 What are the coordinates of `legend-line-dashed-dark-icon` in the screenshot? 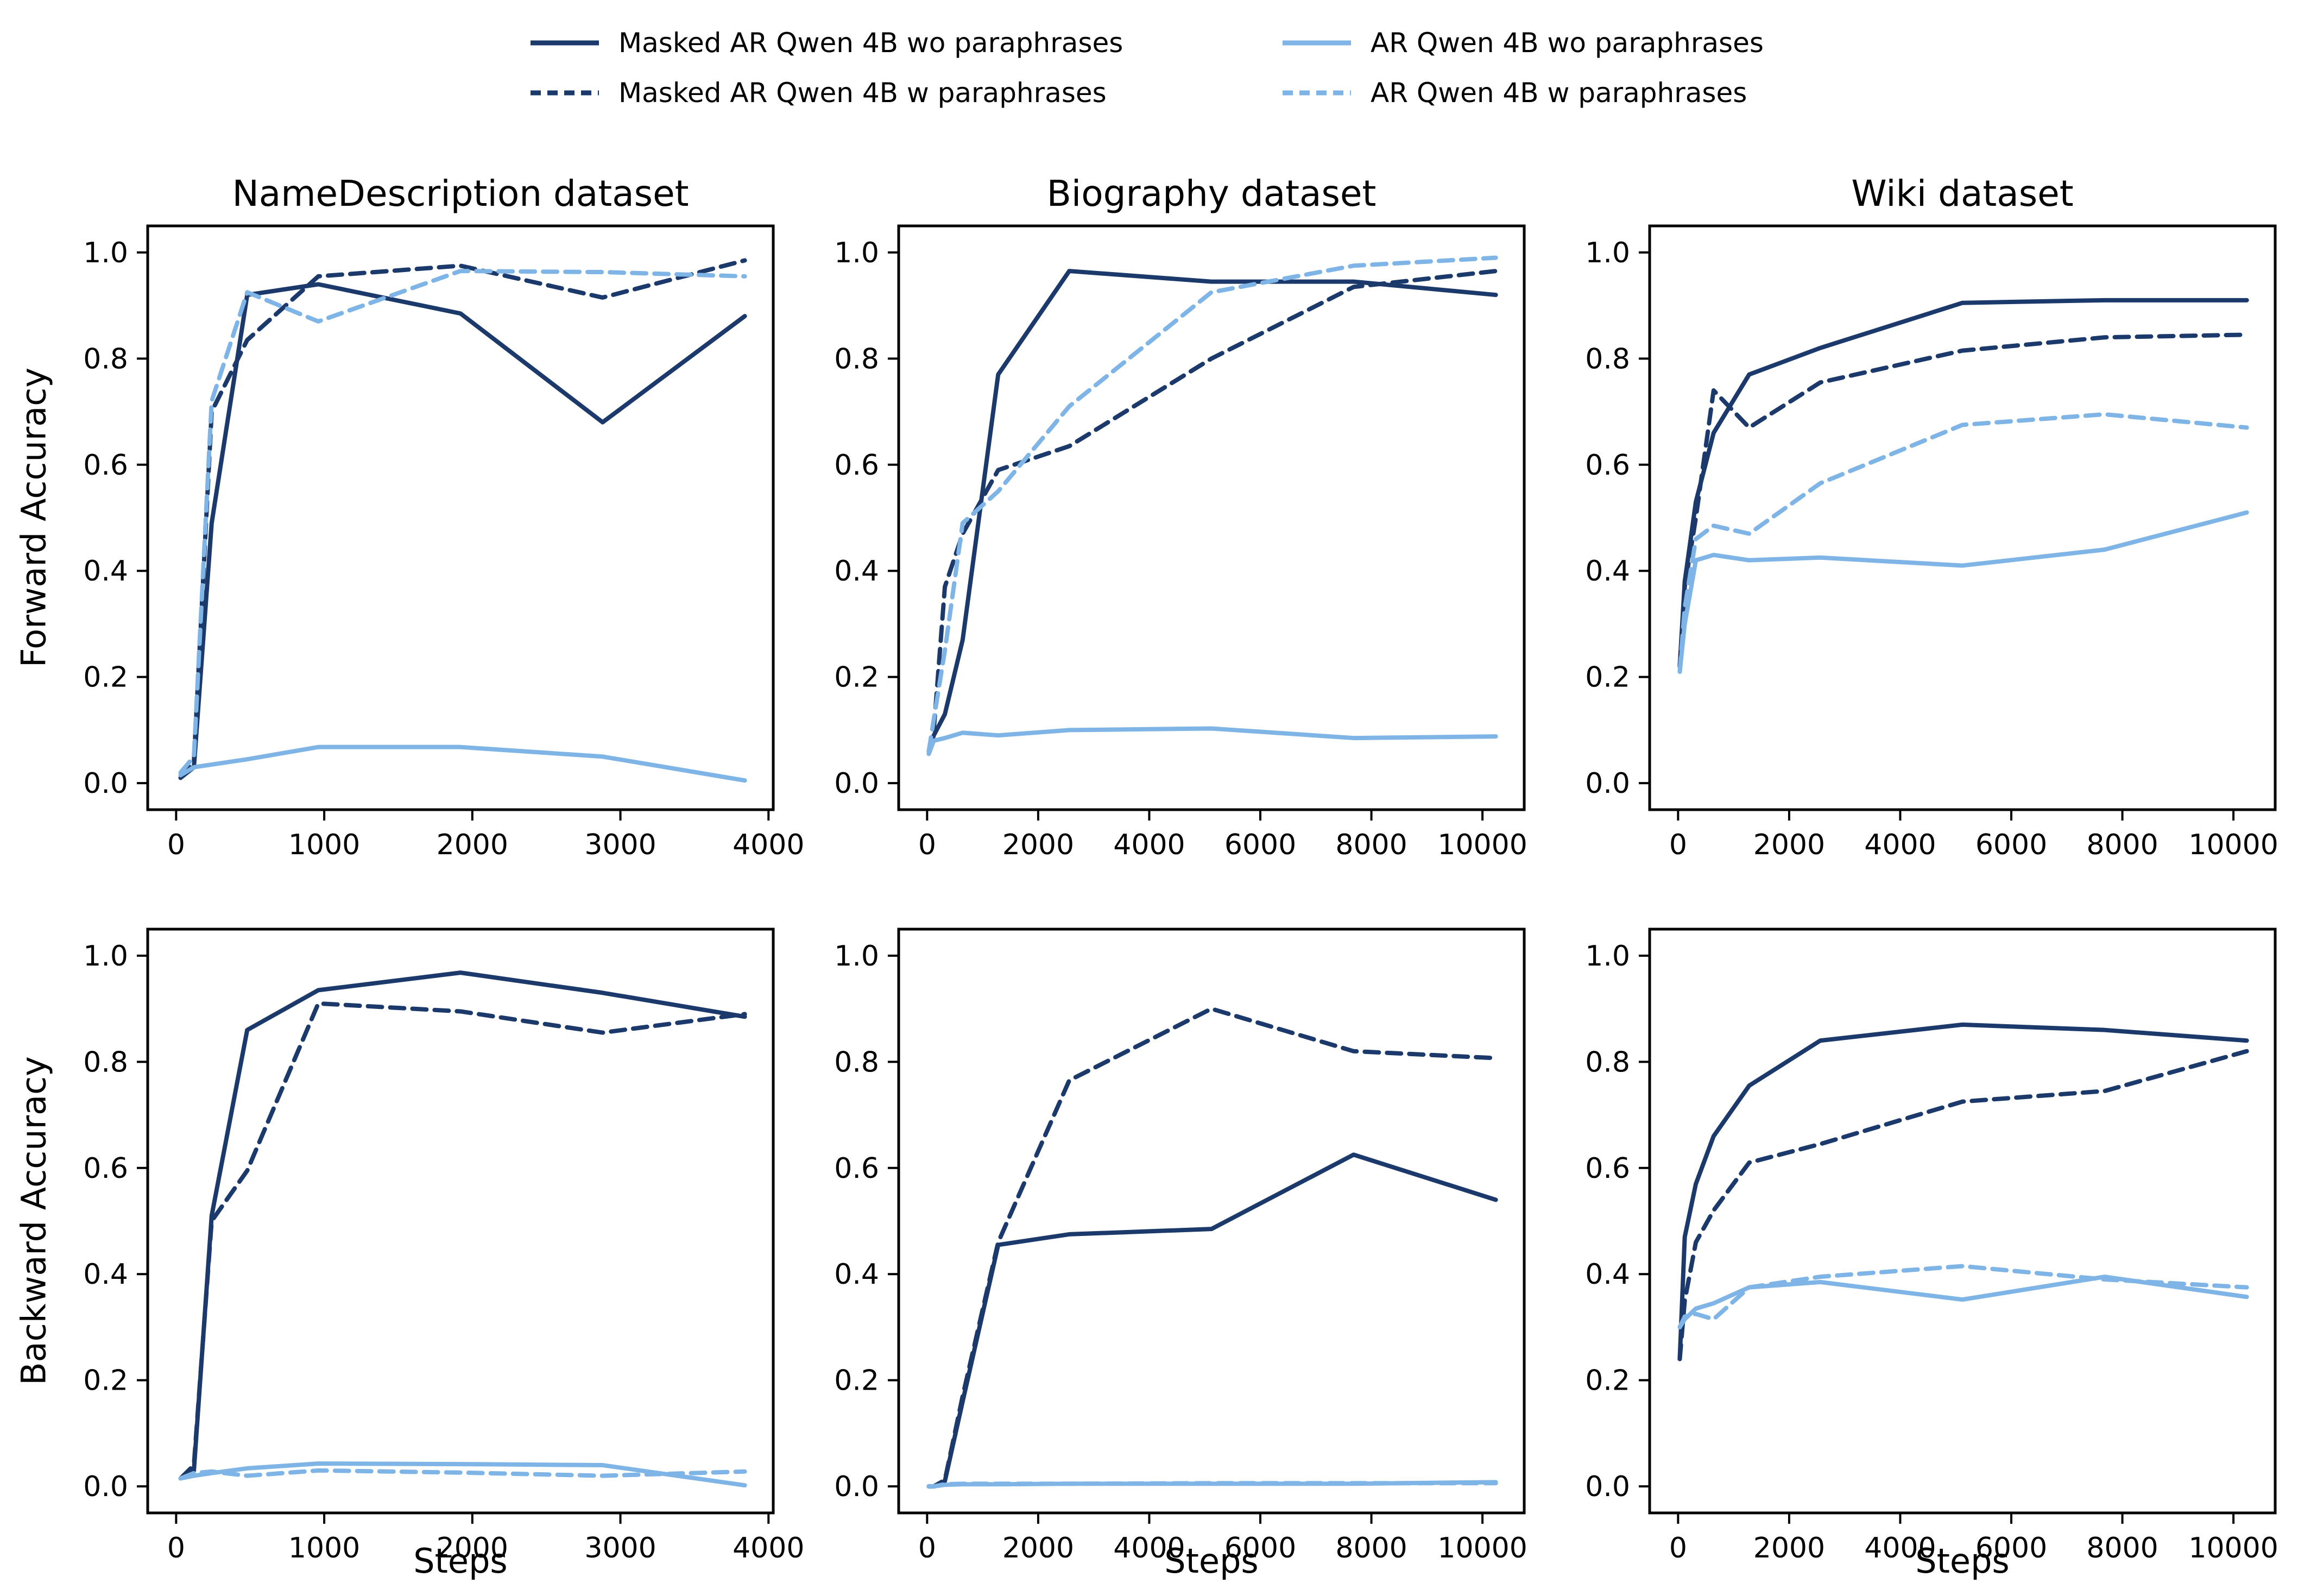 It's located at (565, 93).